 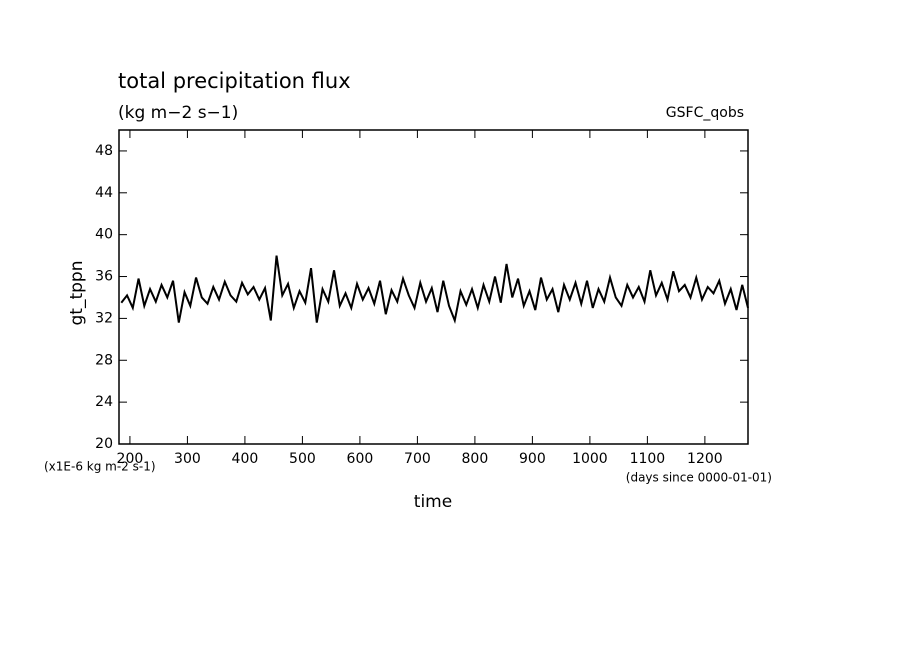 I want to click on y-tick-label: 28, so click(x=104, y=360).